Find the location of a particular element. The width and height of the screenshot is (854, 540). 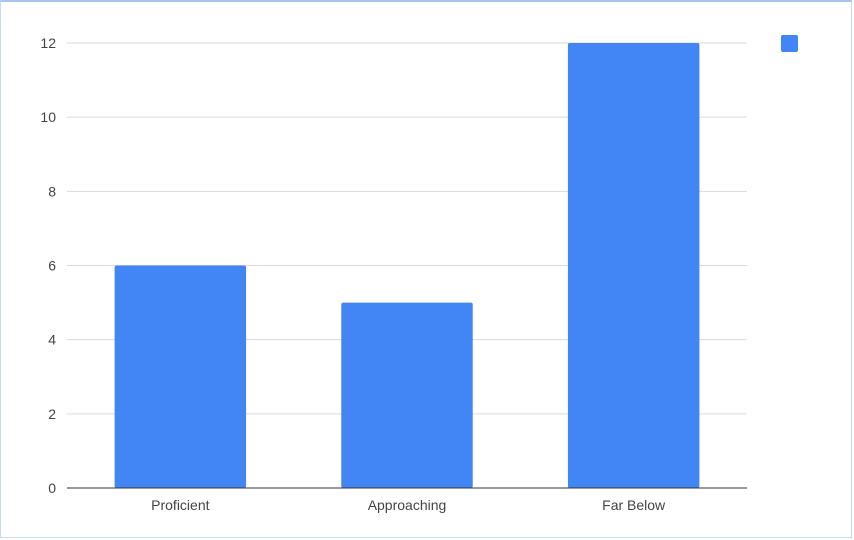

y-axis-ticks: 0 2 4 6 8 10 12 is located at coordinates (48, 265).